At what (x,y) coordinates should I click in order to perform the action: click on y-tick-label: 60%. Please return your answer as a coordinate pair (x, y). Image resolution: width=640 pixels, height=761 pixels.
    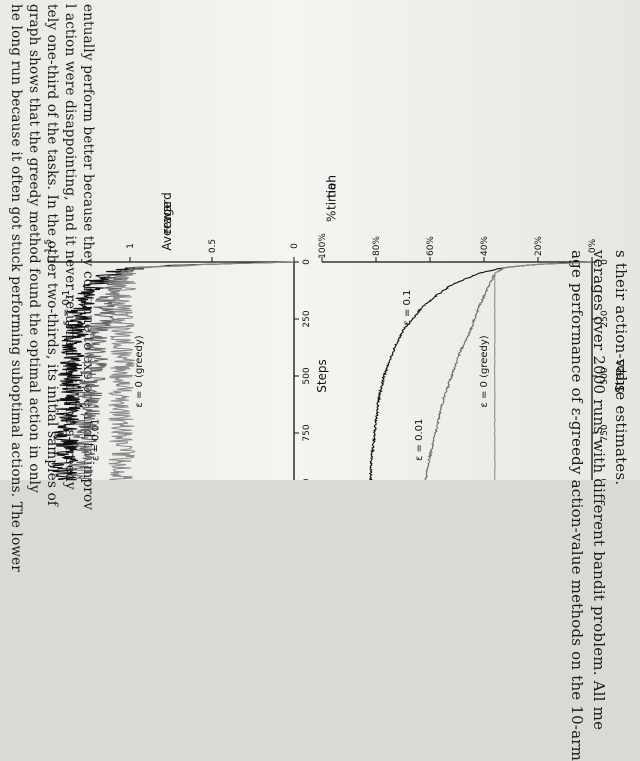
    Looking at the image, I should click on (431, 246).